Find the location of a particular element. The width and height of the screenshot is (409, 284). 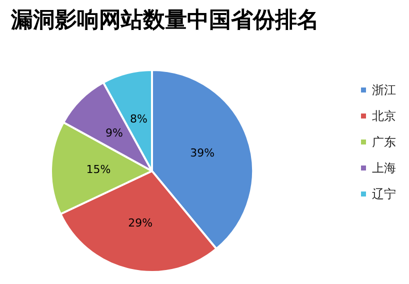

legend-label: 广东 is located at coordinates (384, 142).